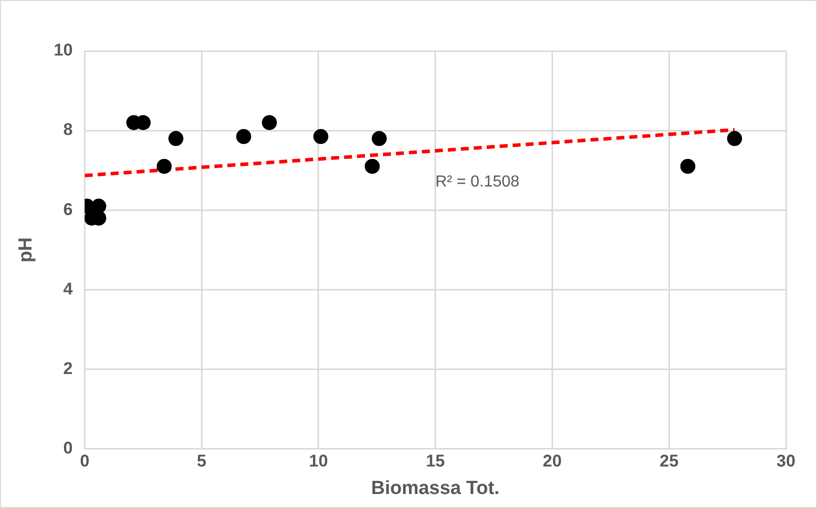  Describe the element at coordinates (68, 130) in the screenshot. I see `y-tick-label: 8` at that location.